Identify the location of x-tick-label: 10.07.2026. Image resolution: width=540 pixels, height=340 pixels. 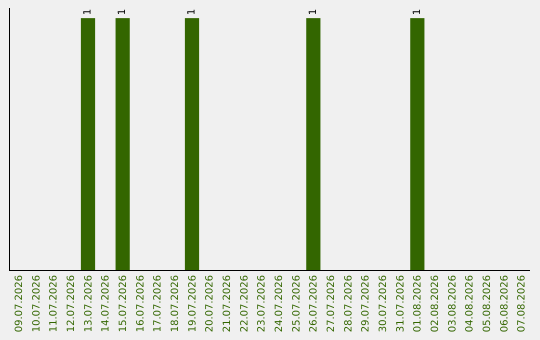
(36, 303).